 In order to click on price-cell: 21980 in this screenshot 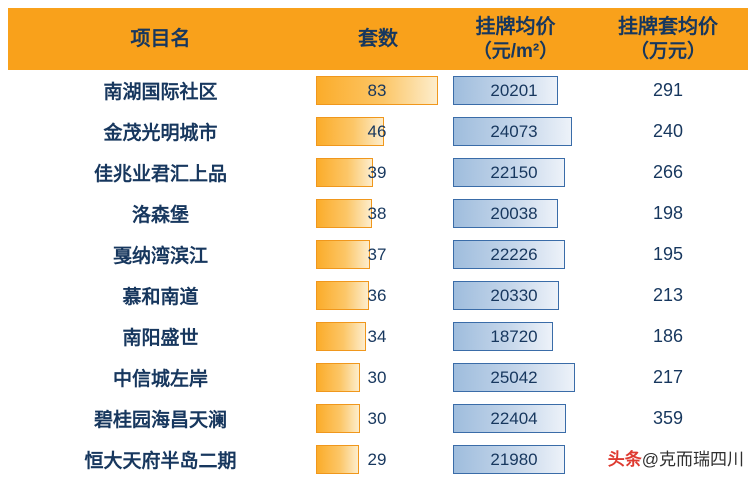, I will do `click(515, 459)`.